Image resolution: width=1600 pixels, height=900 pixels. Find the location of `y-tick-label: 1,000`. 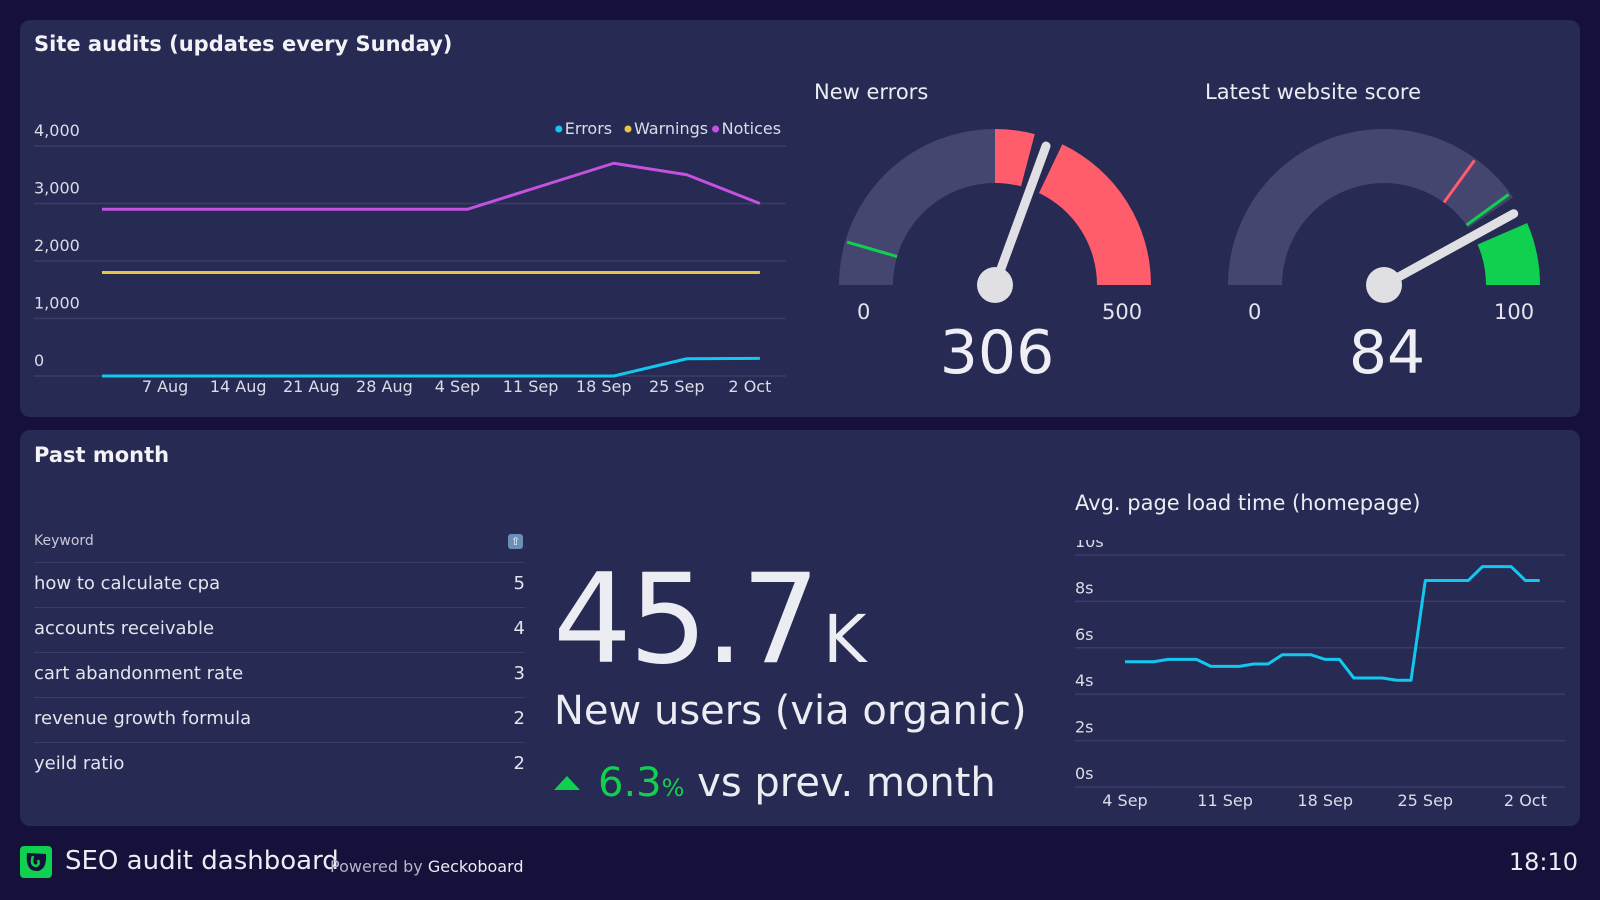

y-tick-label: 1,000 is located at coordinates (57, 303).